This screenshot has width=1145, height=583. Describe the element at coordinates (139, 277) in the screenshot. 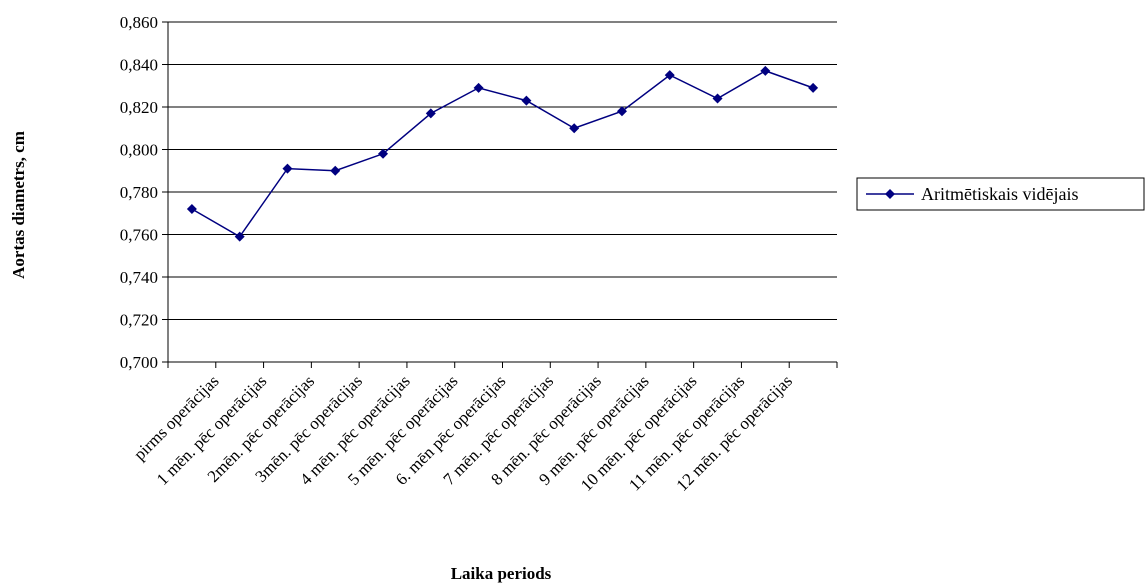

I see `y-tick-label: 0,740` at that location.